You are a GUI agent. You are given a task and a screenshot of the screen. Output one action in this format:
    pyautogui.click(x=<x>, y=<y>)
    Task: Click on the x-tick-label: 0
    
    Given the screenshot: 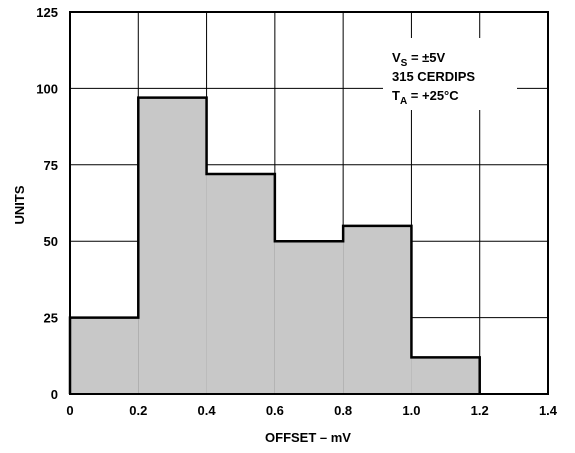 What is the action you would take?
    pyautogui.click(x=69, y=410)
    